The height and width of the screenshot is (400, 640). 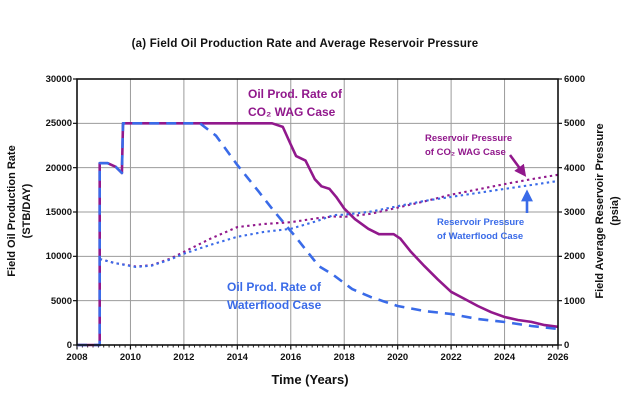 What do you see at coordinates (575, 168) in the screenshot?
I see `y-right-tick-label: 4000` at bounding box center [575, 168].